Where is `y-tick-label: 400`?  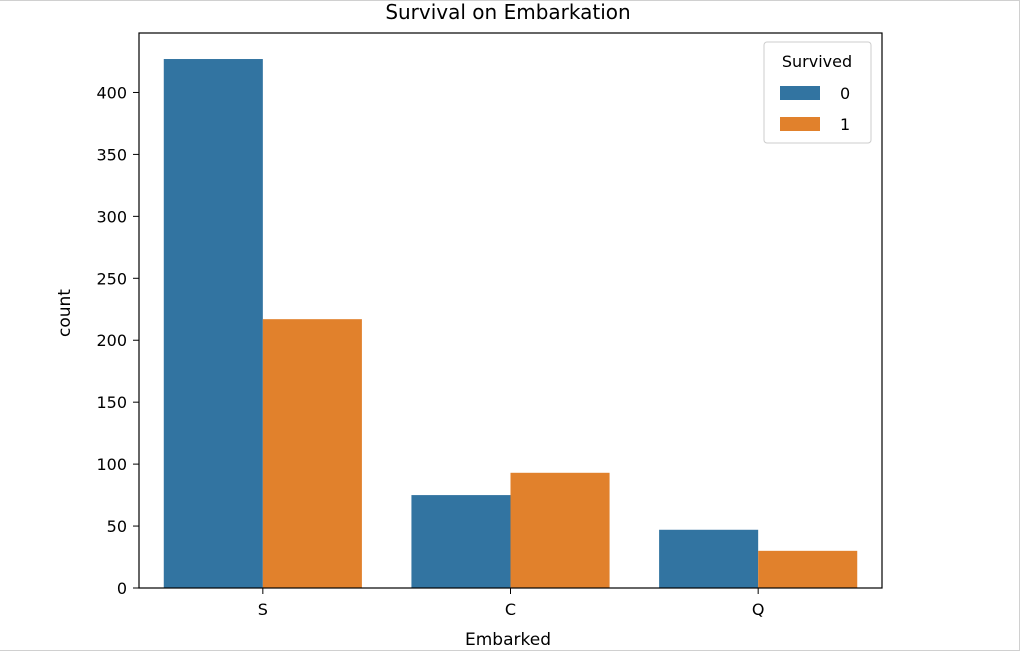
y-tick-label: 400 is located at coordinates (111, 92).